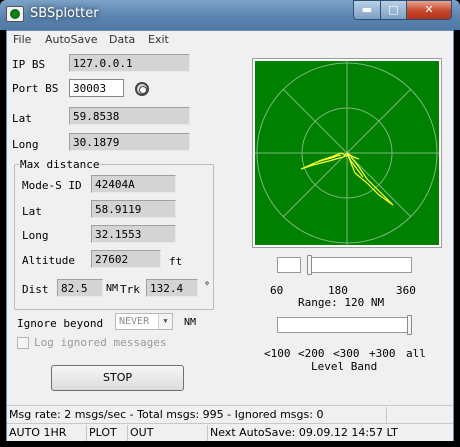  Describe the element at coordinates (176, 261) in the screenshot. I see `altitude-unit: ft` at that location.